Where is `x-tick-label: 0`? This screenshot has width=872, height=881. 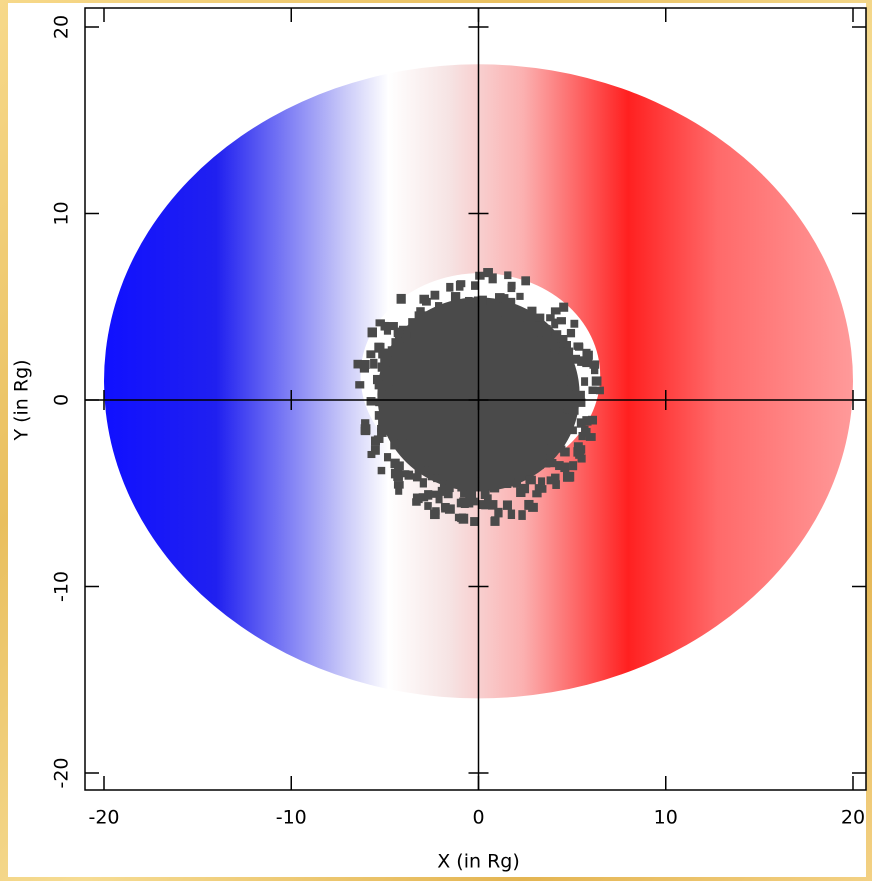 x-tick-label: 0 is located at coordinates (478, 818).